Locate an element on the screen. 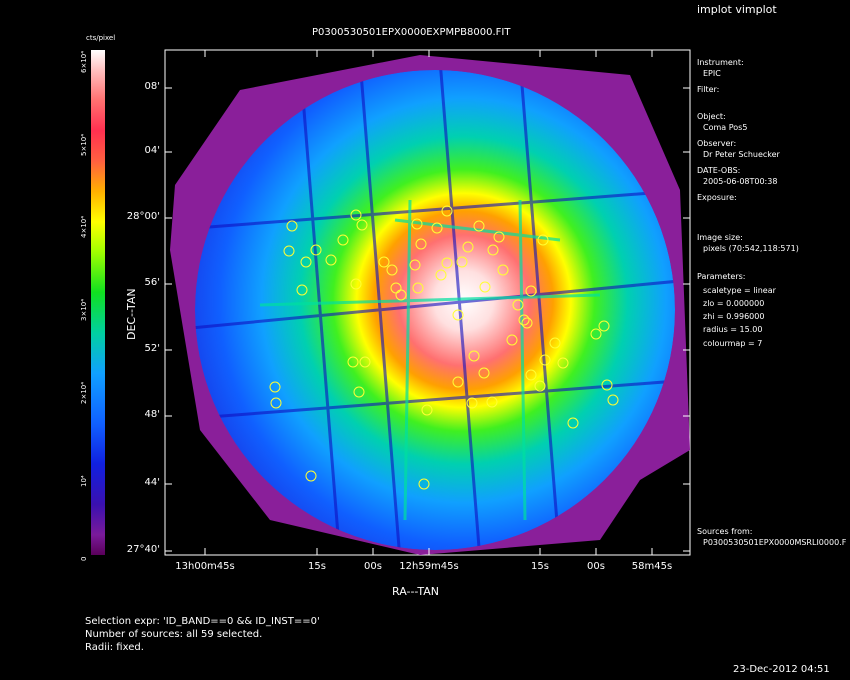 The image size is (850, 680). y-tick-label: 52' is located at coordinates (152, 348).